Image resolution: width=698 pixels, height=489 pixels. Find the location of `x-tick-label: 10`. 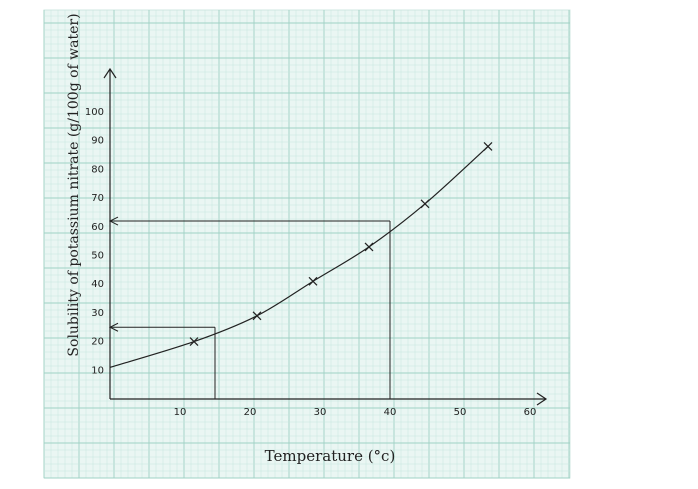

x-tick-label: 10 is located at coordinates (180, 412).